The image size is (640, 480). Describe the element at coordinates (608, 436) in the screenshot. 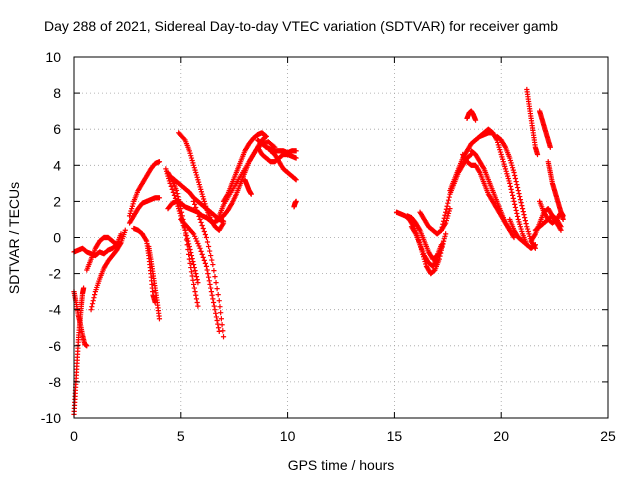

I see `x-tick-label: 25` at that location.